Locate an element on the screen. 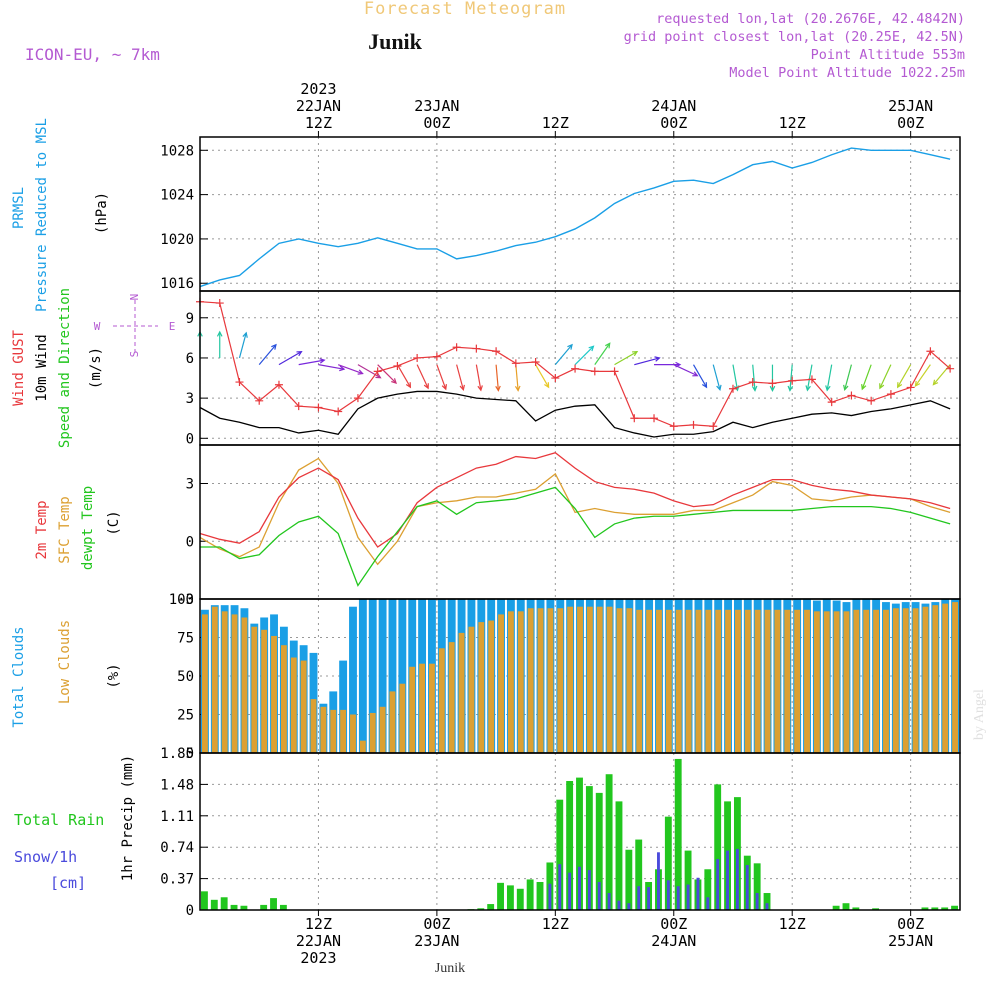 This screenshot has height=1000, width=1000. model-name: ICON-EU, ~ 7km is located at coordinates (92, 54).